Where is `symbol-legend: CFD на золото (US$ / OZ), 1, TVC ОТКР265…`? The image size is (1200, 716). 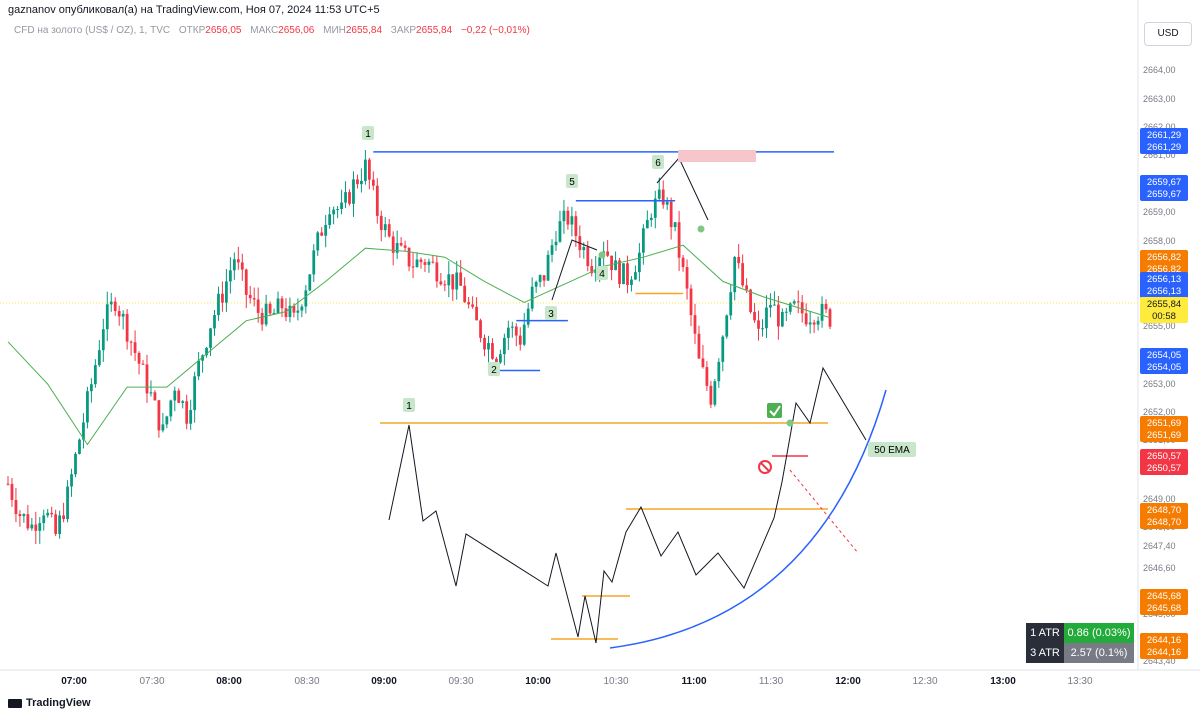 symbol-legend: CFD на золото (US$ / OZ), 1, TVC ОТКР265… is located at coordinates (272, 30).